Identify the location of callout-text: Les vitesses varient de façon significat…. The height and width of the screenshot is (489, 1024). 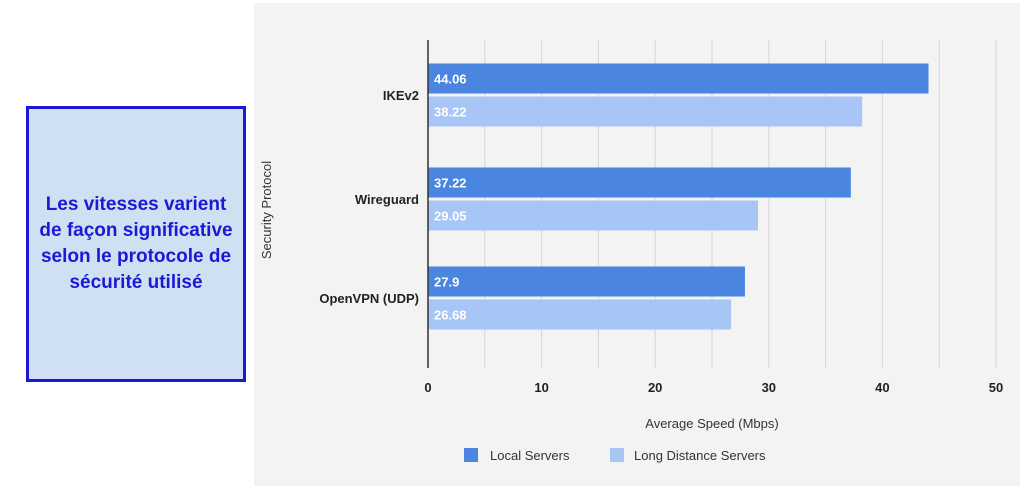
(136, 243).